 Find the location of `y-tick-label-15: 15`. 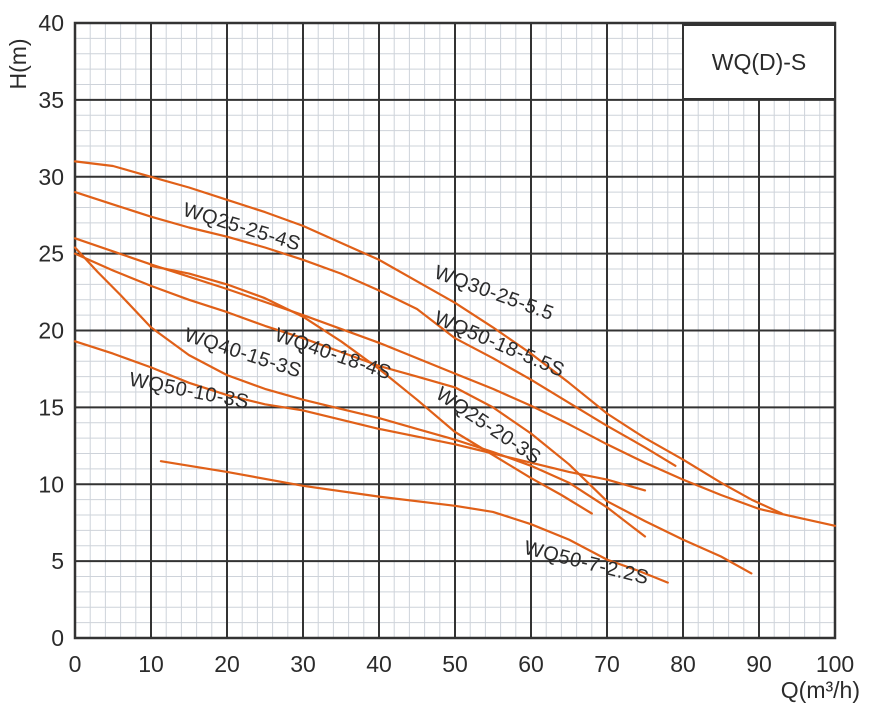

y-tick-label-15: 15 is located at coordinates (51, 407).